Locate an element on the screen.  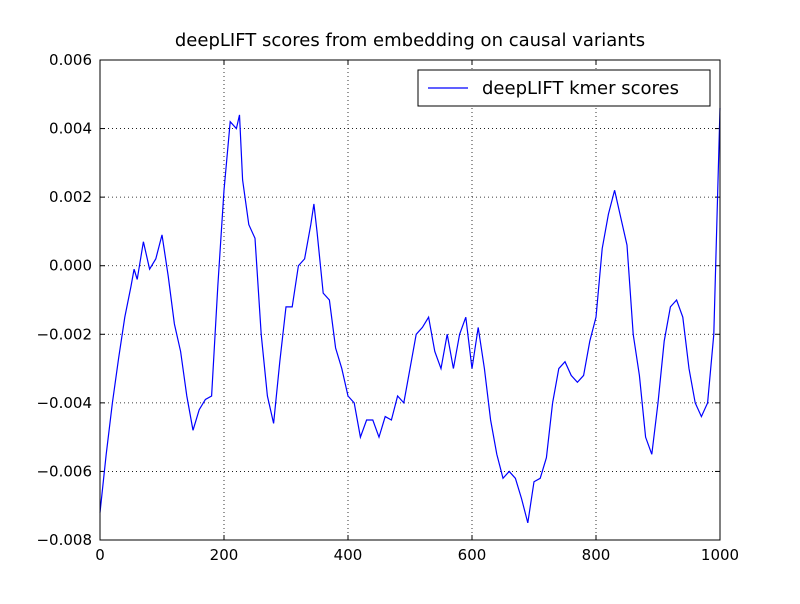
y-tick-label: 0.000 is located at coordinates (70, 266).